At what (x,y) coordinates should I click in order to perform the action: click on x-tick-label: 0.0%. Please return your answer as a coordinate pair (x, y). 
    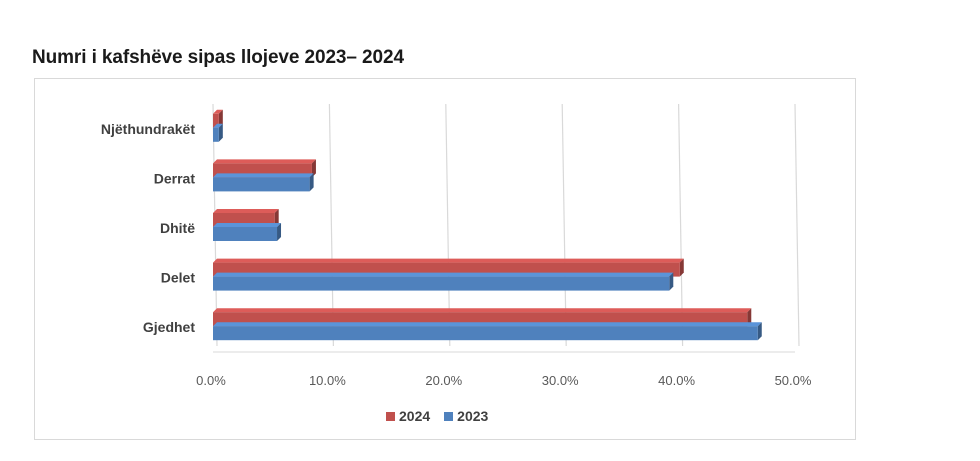
    Looking at the image, I should click on (211, 380).